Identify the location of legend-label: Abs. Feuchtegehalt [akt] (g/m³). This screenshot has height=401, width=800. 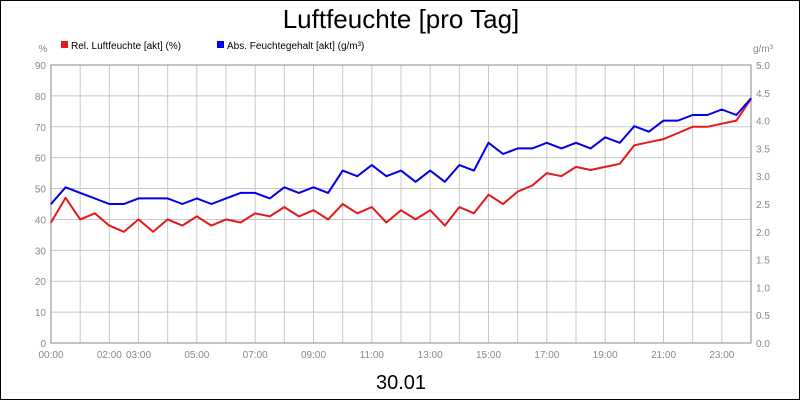
(295, 46).